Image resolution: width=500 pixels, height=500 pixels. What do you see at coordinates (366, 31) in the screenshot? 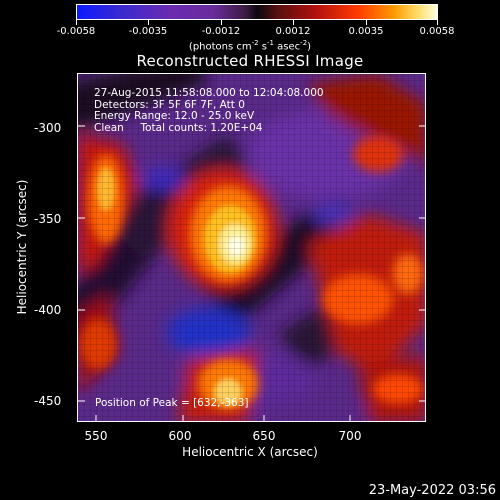
I see `colorbar-tick-label: 0.0035` at bounding box center [366, 31].